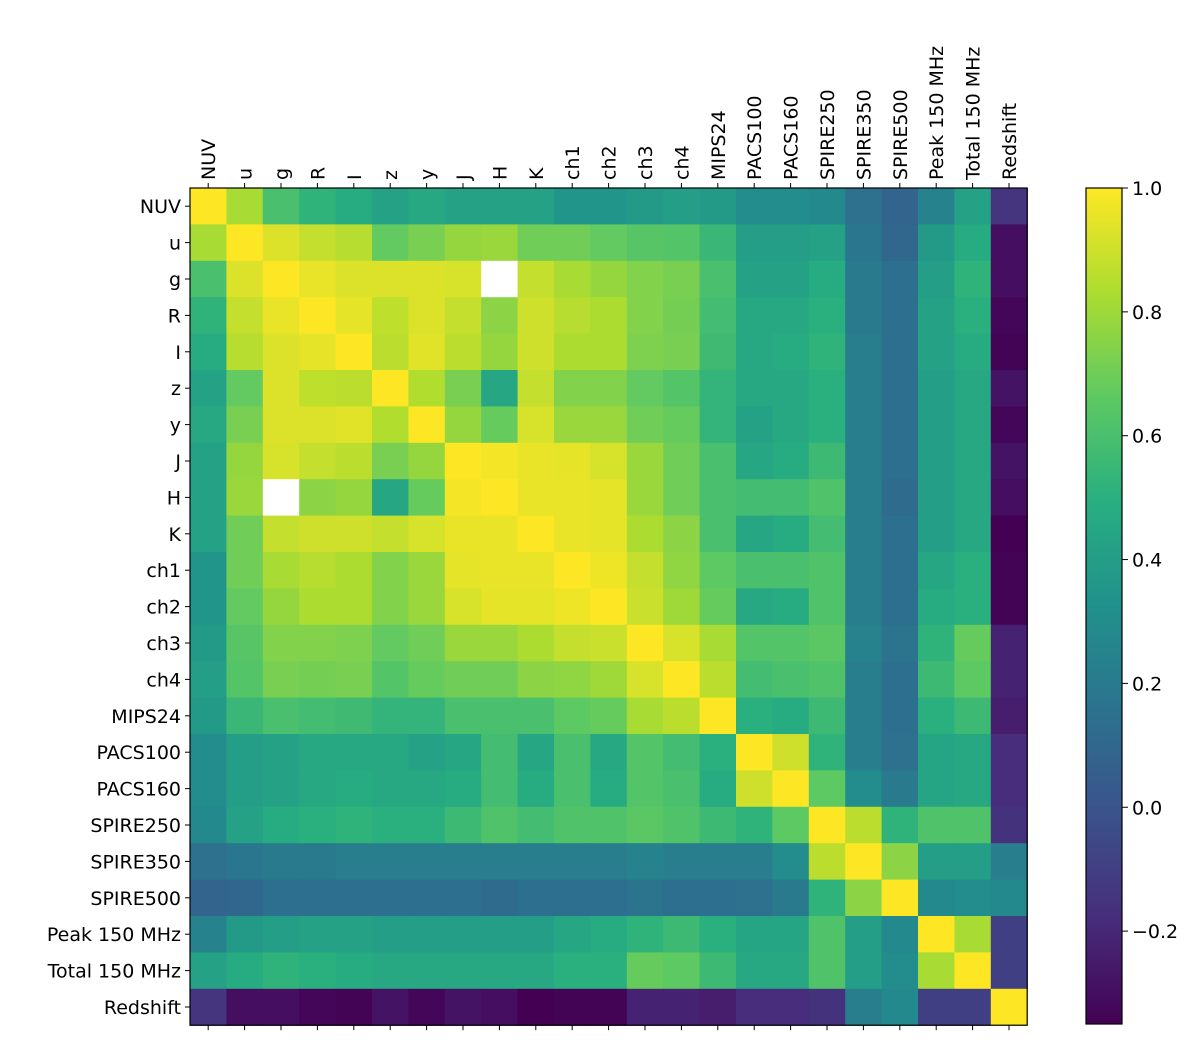 Image resolution: width=1200 pixels, height=1056 pixels. Describe the element at coordinates (1104, 606) in the screenshot. I see `colorbar-gradient` at that location.